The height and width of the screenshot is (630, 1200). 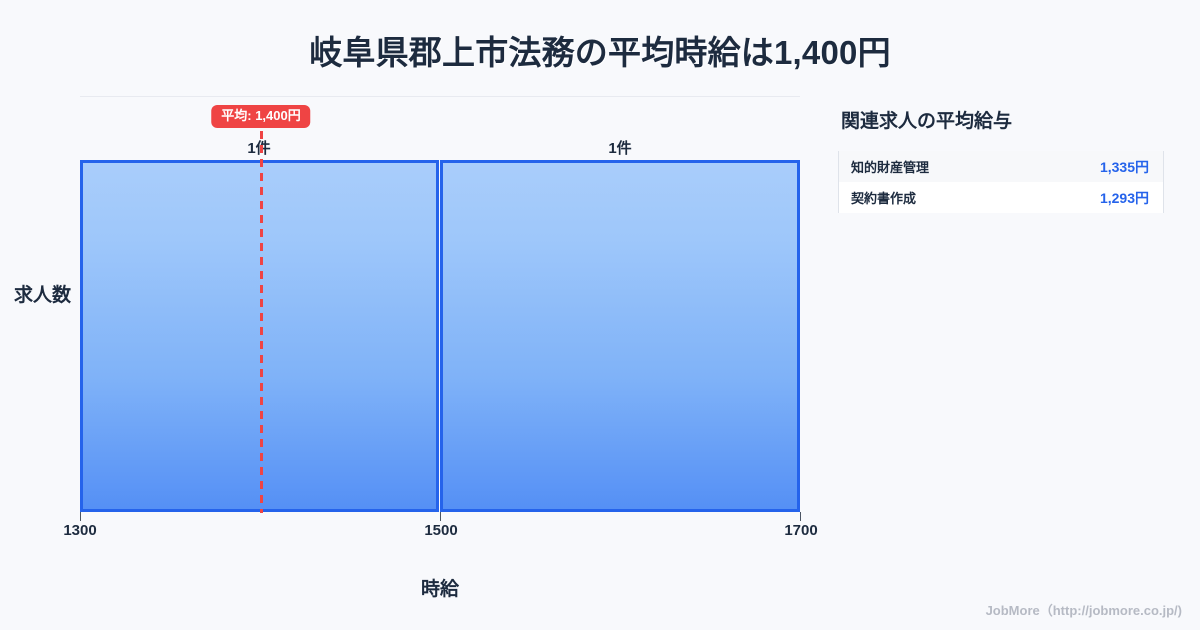 What do you see at coordinates (261, 322) in the screenshot?
I see `average-line` at bounding box center [261, 322].